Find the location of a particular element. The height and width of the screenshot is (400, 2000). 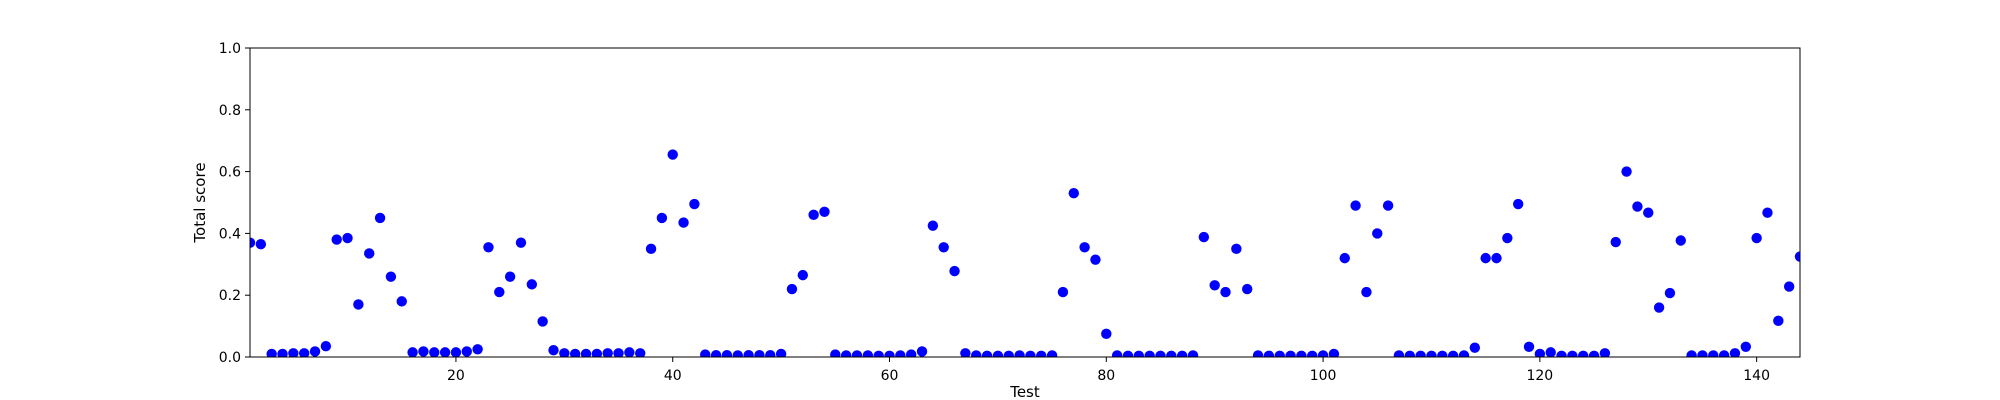

x-tick-label: 140 is located at coordinates (1756, 376).